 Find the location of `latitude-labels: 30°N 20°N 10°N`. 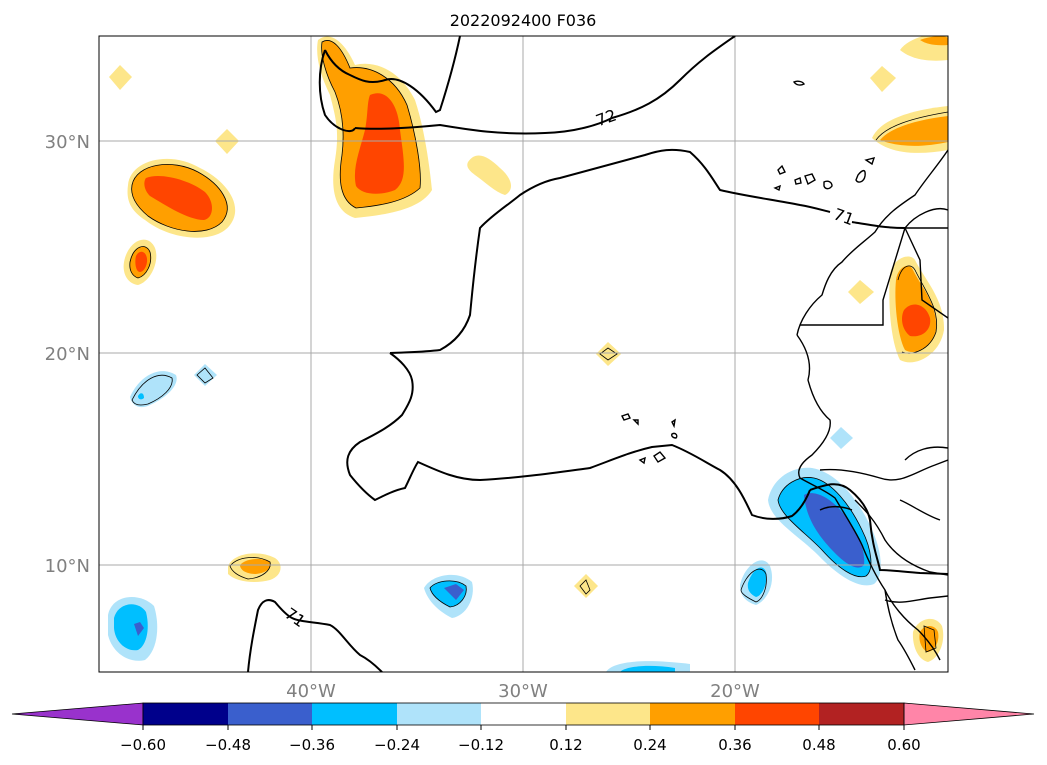

latitude-labels: 30°N 20°N 10°N is located at coordinates (67, 354).